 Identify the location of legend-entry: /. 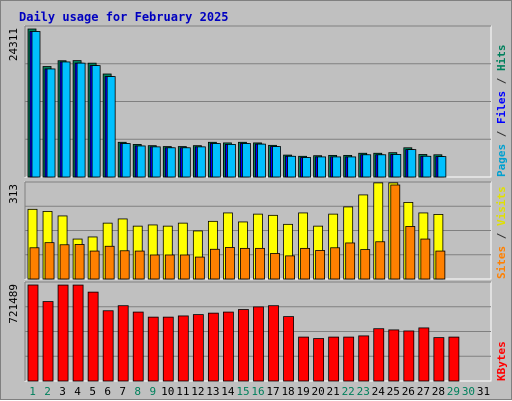
(501, 236).